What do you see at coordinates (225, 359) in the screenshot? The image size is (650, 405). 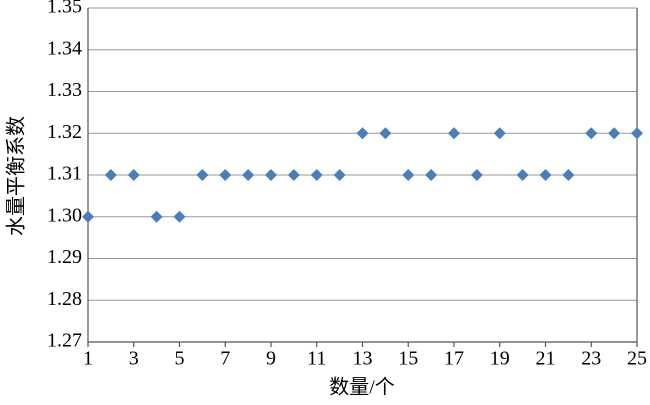 I see `x-tick-label: 7` at bounding box center [225, 359].